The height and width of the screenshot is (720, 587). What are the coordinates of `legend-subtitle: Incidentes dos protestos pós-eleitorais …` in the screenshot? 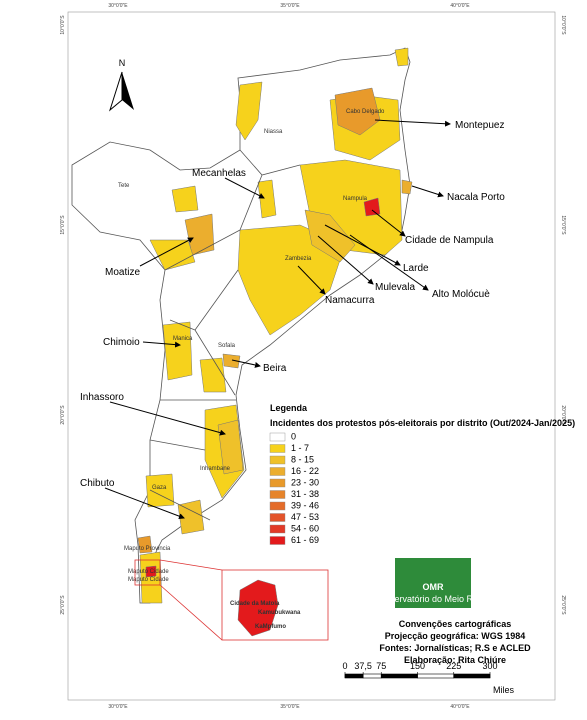 It's located at (422, 423).